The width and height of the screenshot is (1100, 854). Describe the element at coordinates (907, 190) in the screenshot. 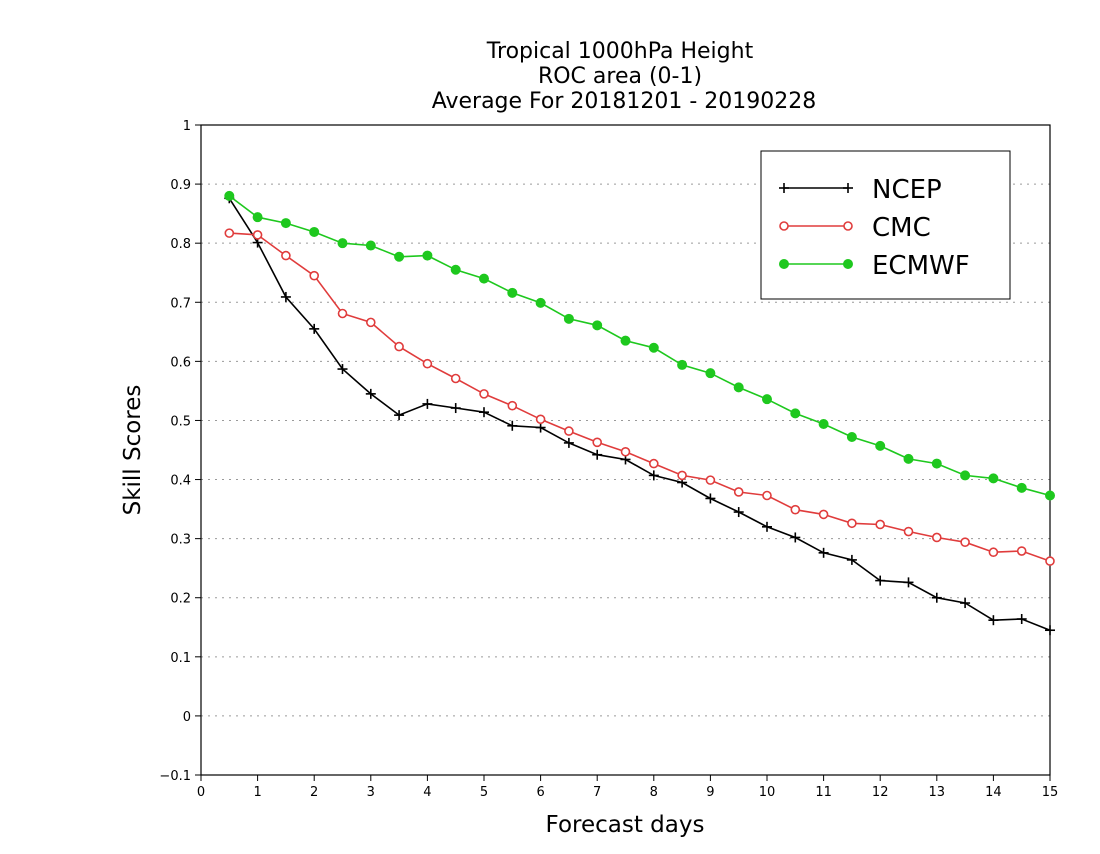

I see `legend-label: NCEP` at that location.